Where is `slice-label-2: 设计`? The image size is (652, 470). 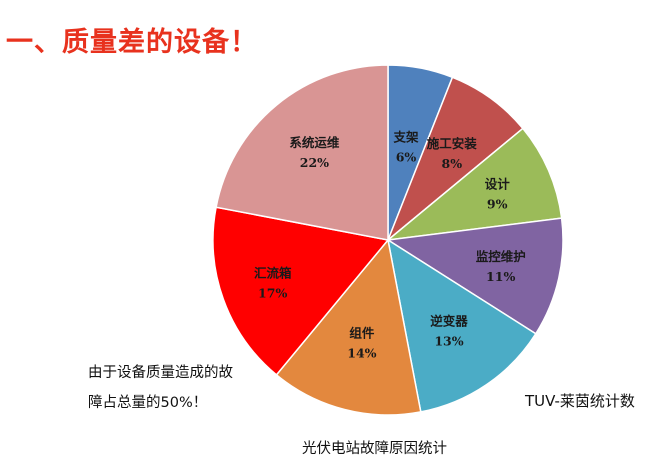 slice-label-2: 设计 is located at coordinates (498, 184).